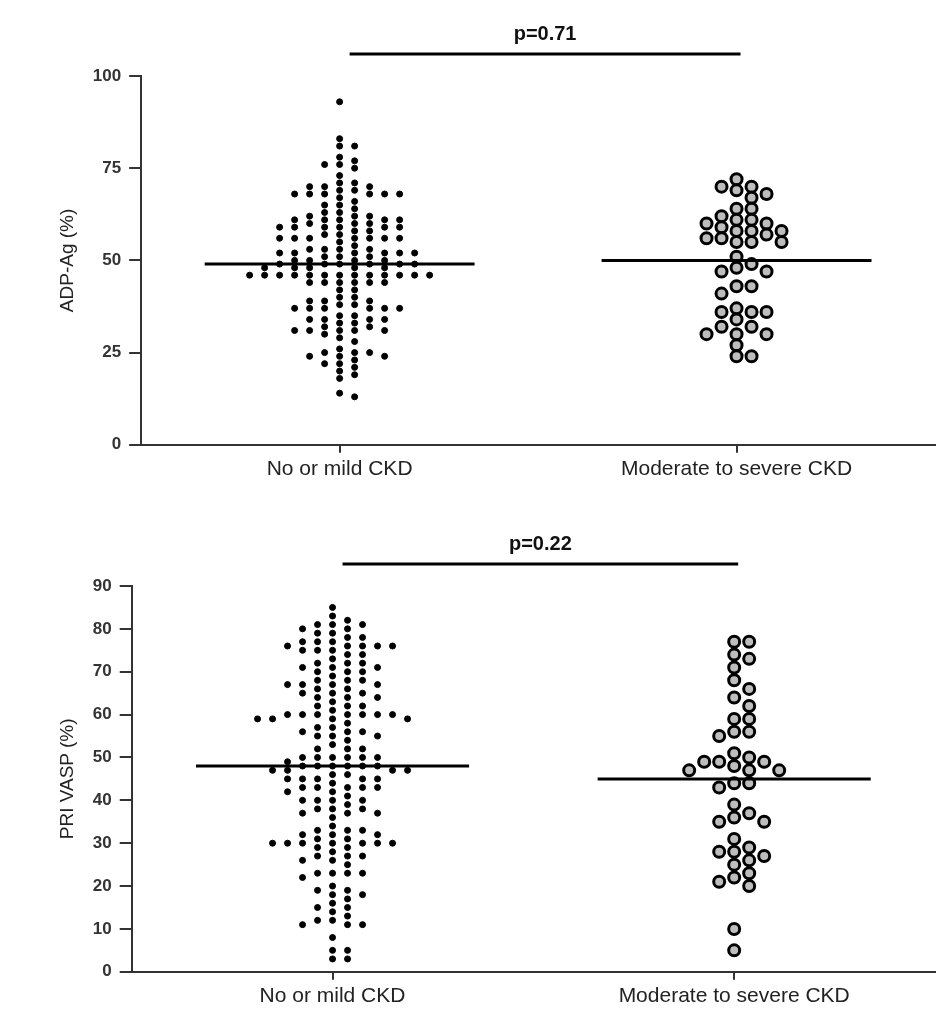 Image resolution: width=941 pixels, height=1017 pixels. Describe the element at coordinates (102, 585) in the screenshot. I see `y-tick-label: 90` at that location.